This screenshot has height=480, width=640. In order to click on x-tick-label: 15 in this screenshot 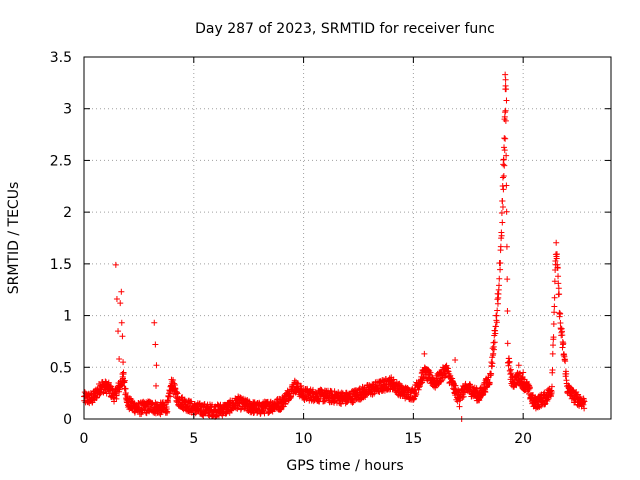, I will do `click(413, 439)`.